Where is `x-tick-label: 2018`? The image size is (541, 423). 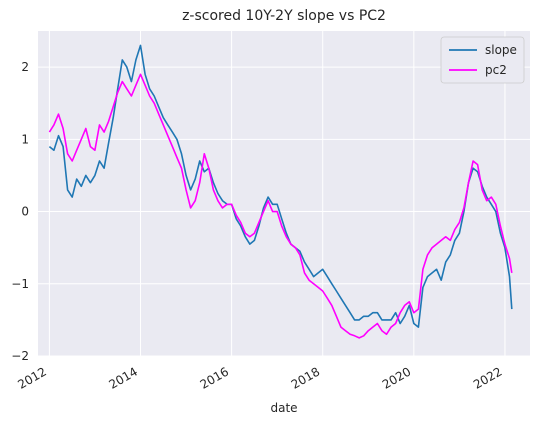
x-tick-label: 2018 is located at coordinates (305, 377).